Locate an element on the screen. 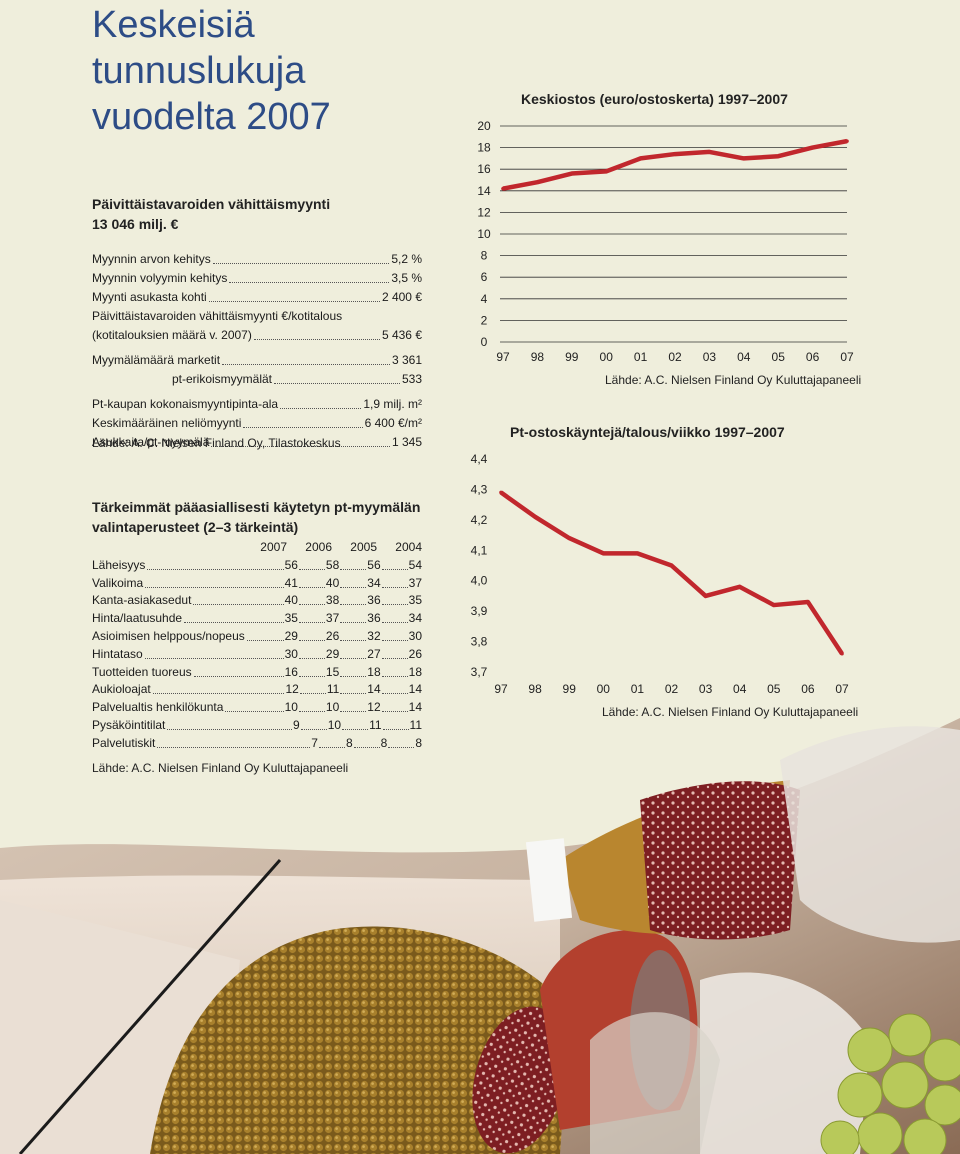 The height and width of the screenshot is (1154, 960). criteria-year: 2006 is located at coordinates (318, 547).